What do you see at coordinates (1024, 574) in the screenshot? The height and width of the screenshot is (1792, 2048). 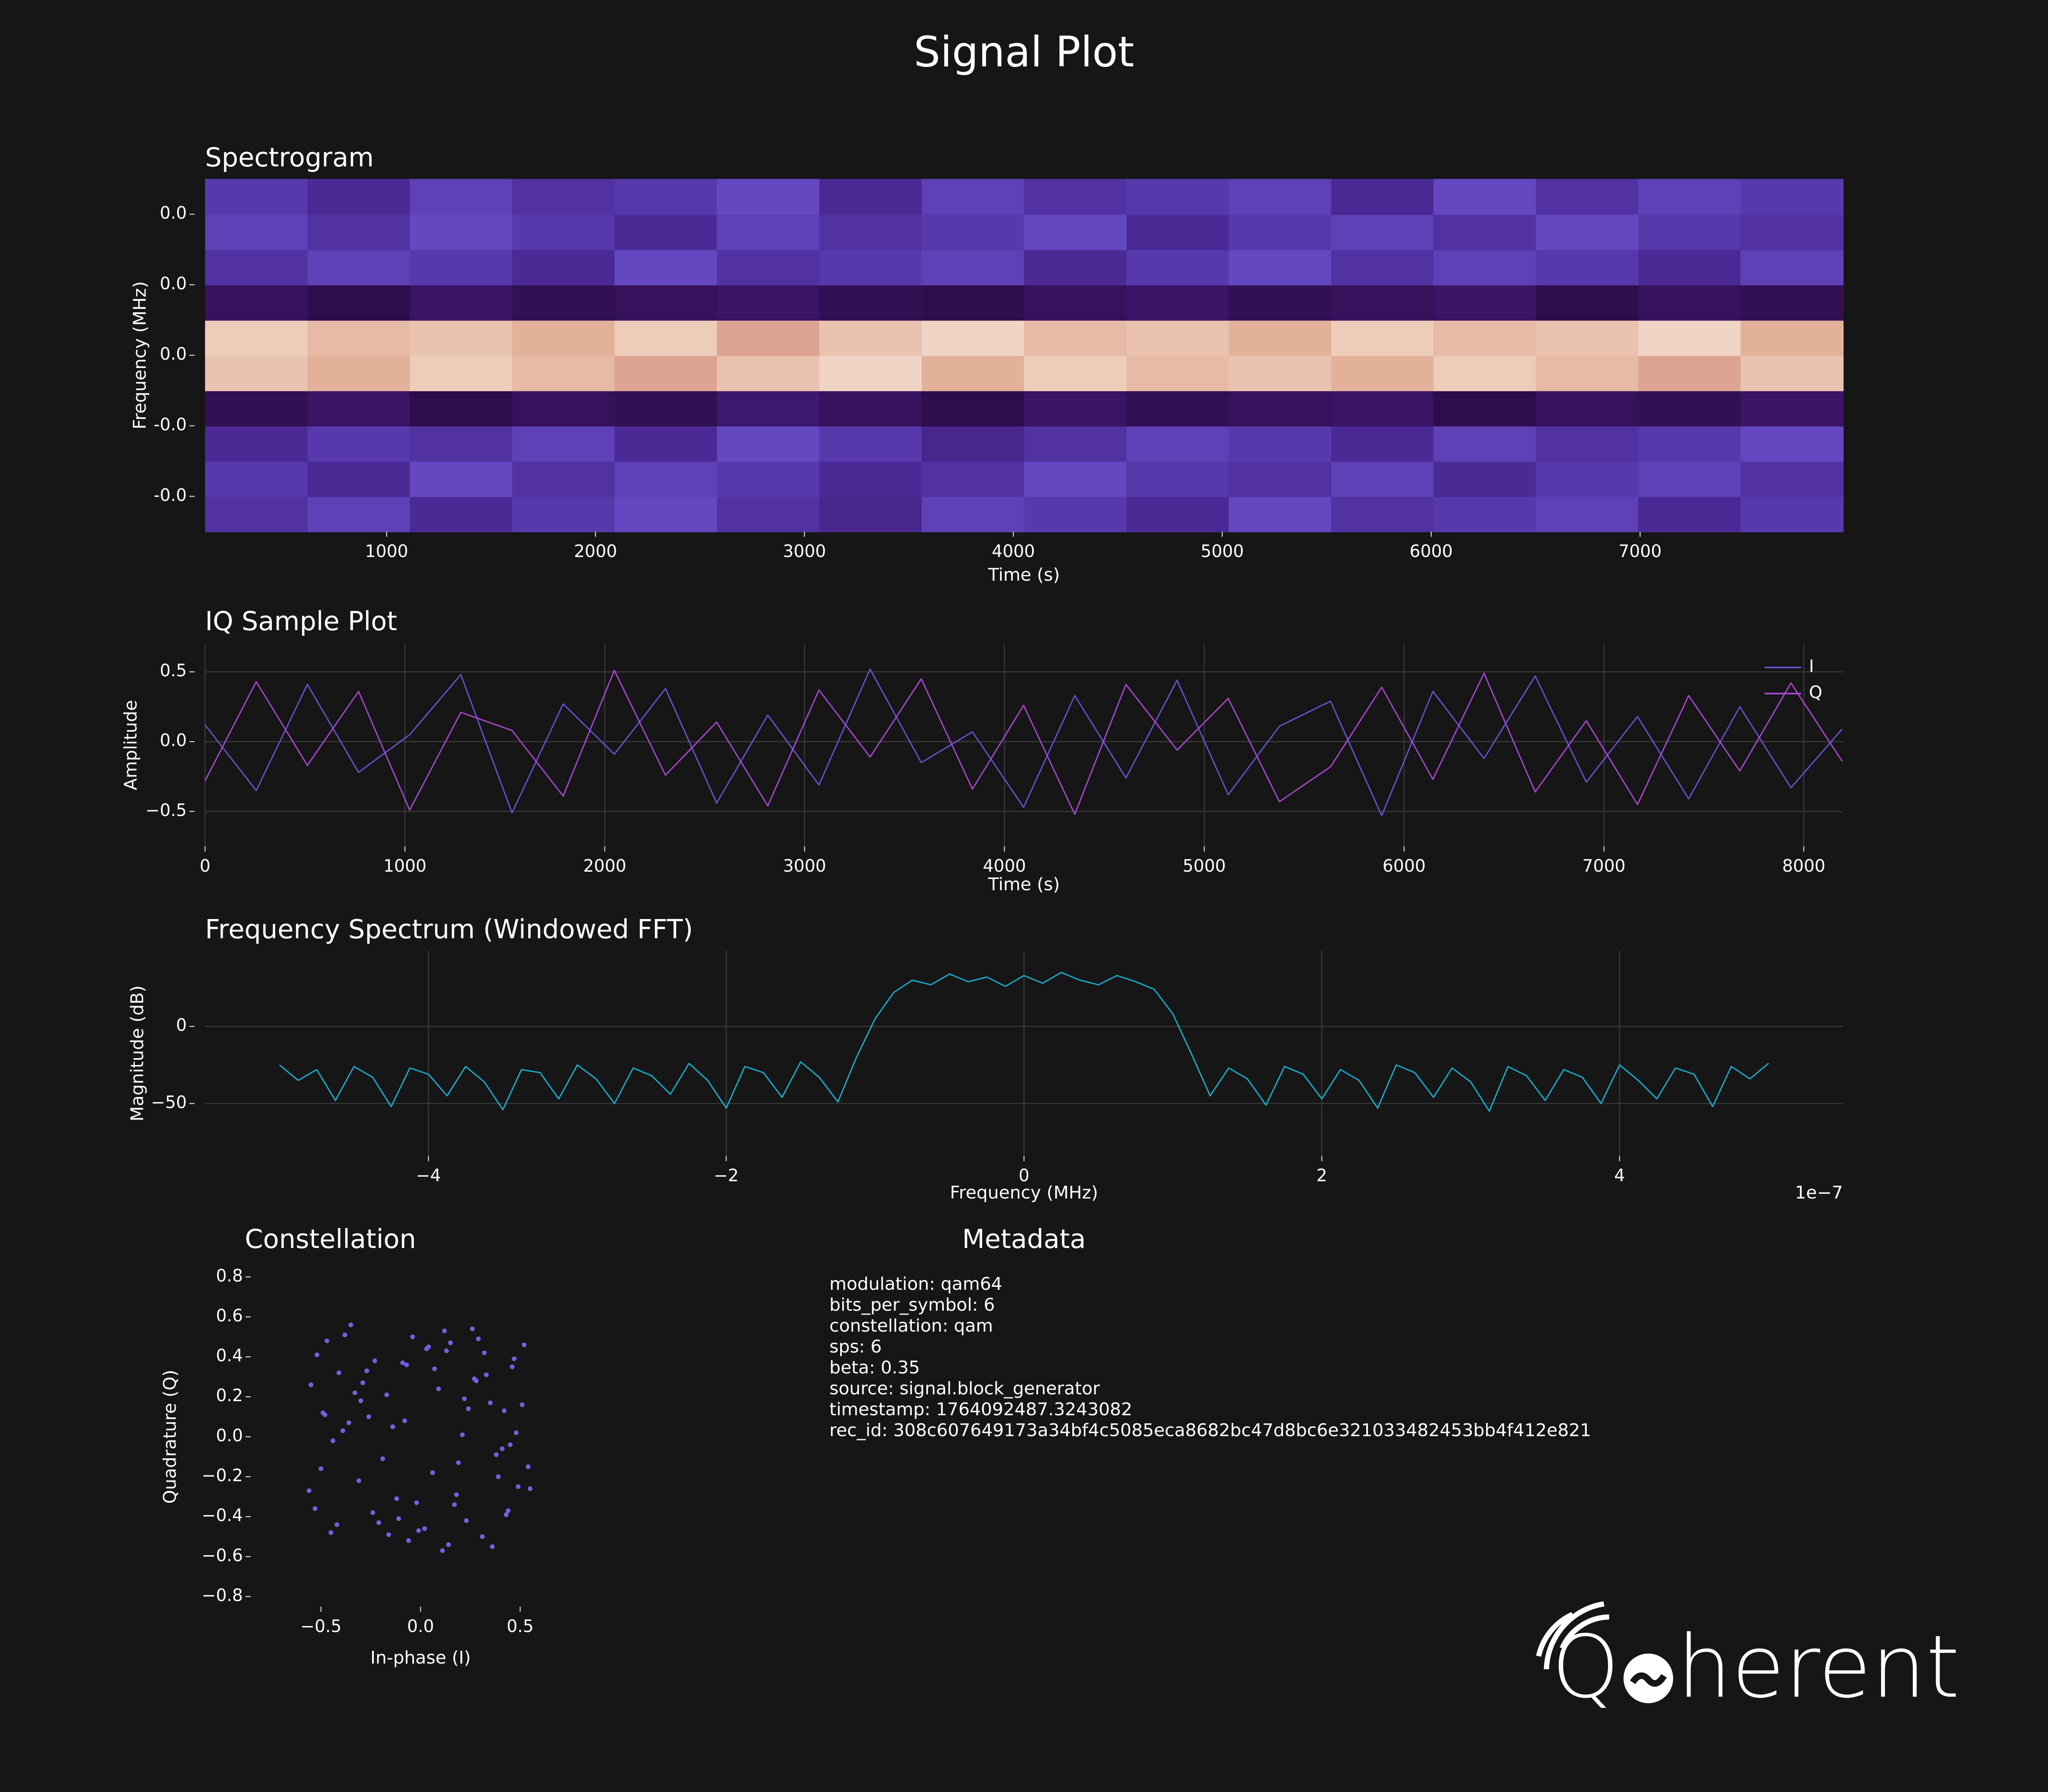 I see `x-axis-label: Time (s)` at bounding box center [1024, 574].